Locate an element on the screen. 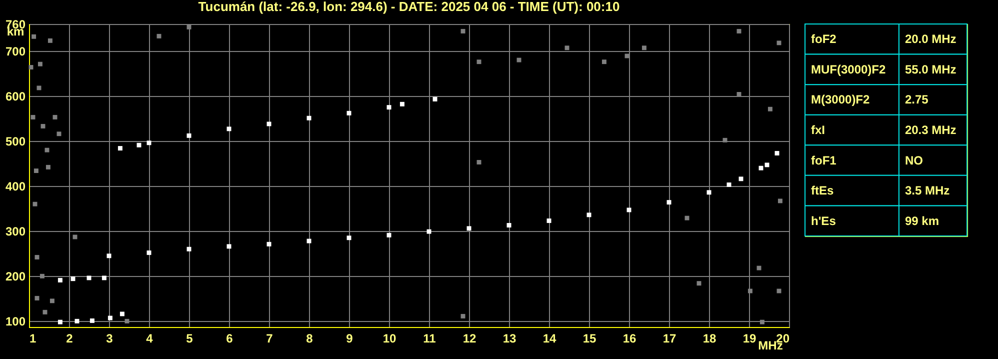 This screenshot has width=998, height=359. x-tick-label: 14 is located at coordinates (549, 339).